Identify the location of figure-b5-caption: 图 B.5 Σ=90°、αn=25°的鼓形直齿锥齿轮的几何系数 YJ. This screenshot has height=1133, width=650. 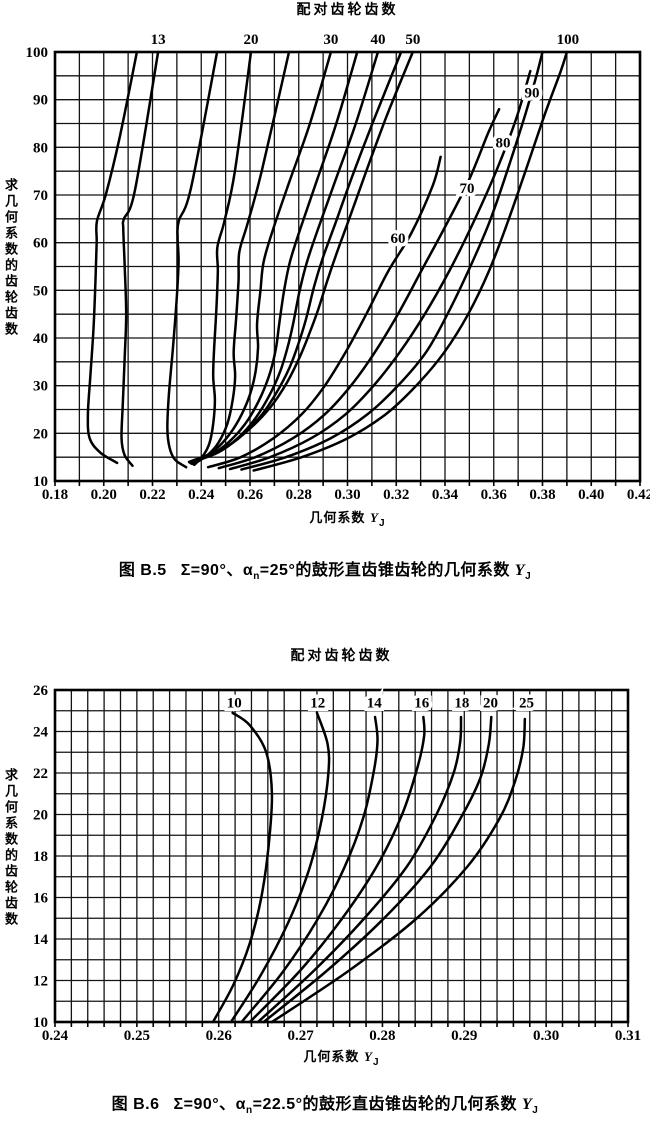
(325, 569).